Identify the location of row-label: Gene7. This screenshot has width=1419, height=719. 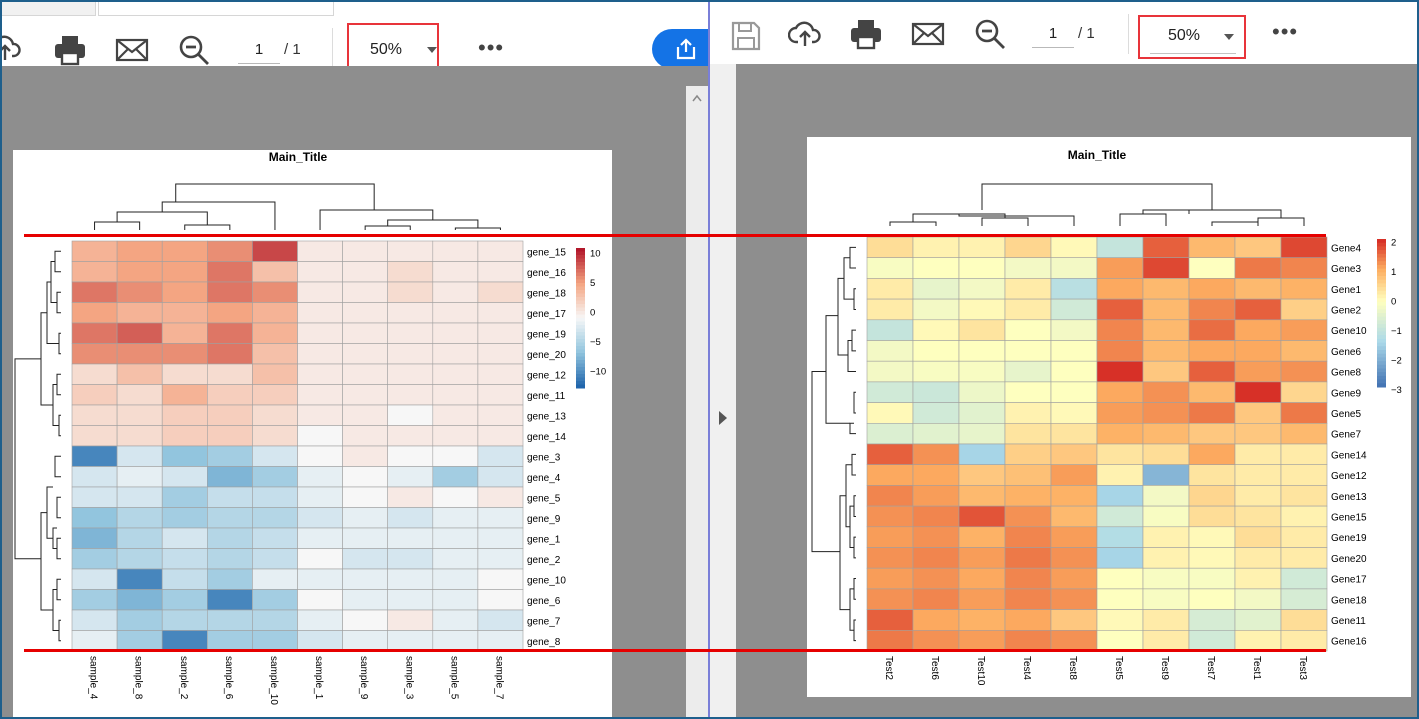
(1346, 435).